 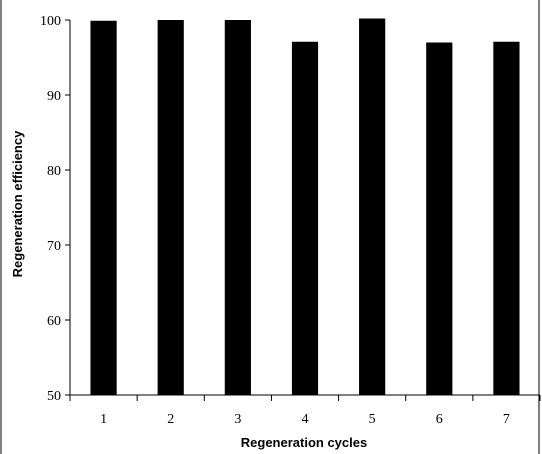 What do you see at coordinates (372, 419) in the screenshot?
I see `x-tick-label: 5` at bounding box center [372, 419].